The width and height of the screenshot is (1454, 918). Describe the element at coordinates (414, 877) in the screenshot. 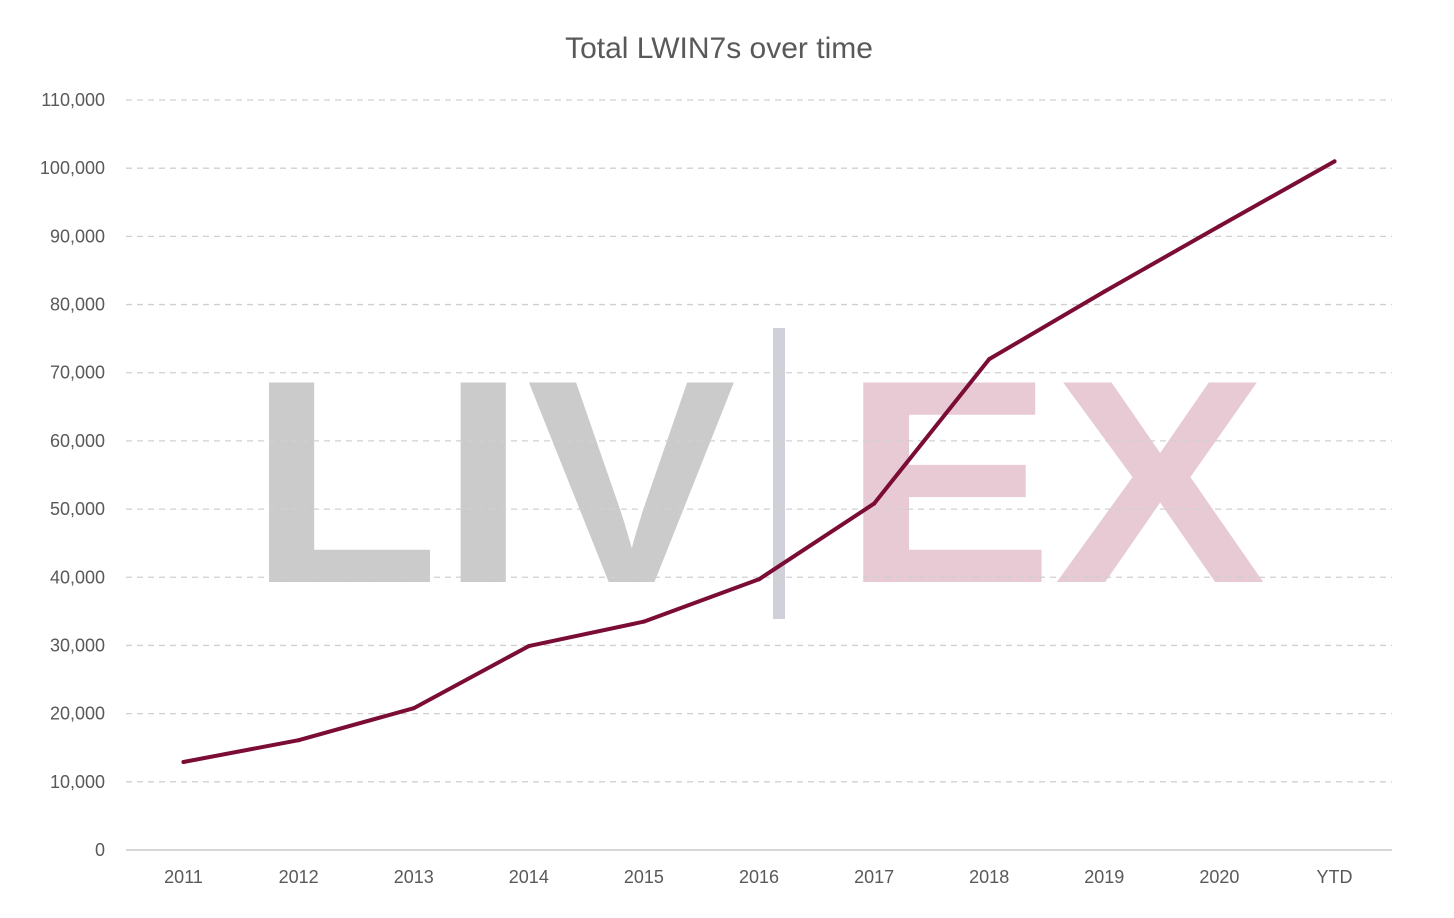

I see `x-tick-label: 2013` at that location.